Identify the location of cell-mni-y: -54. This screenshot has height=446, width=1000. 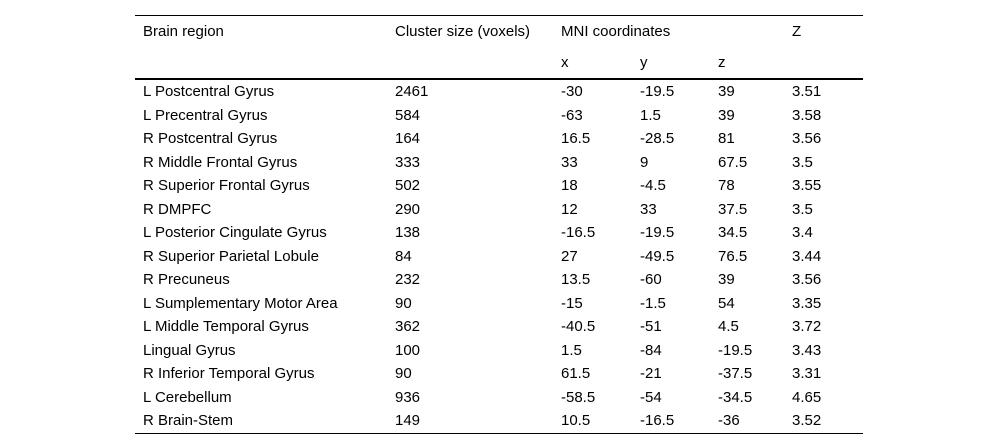
(651, 397).